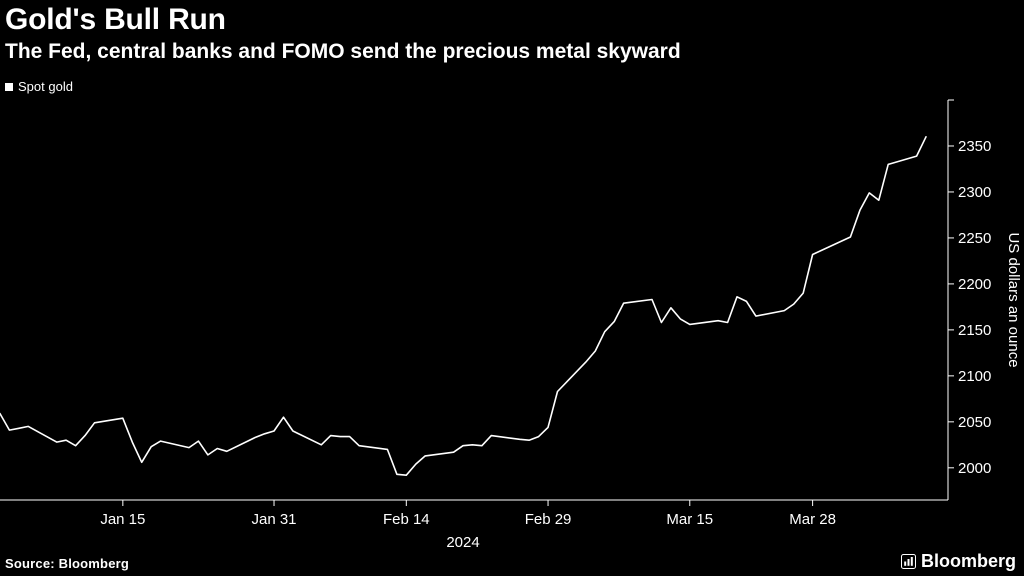 This screenshot has height=576, width=1024. What do you see at coordinates (908, 561) in the screenshot?
I see `bloomberg-terminal-icon` at bounding box center [908, 561].